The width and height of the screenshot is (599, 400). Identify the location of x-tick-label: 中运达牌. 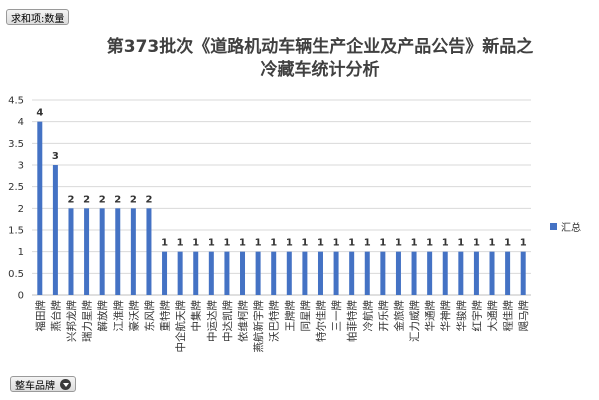
(211, 321).